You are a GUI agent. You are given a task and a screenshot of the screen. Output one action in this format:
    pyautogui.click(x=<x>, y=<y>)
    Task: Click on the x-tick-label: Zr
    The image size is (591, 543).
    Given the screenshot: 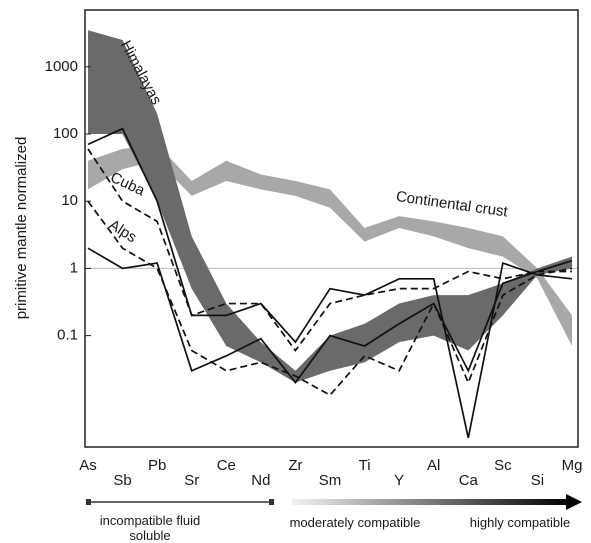 What is the action you would take?
    pyautogui.click(x=295, y=465)
    